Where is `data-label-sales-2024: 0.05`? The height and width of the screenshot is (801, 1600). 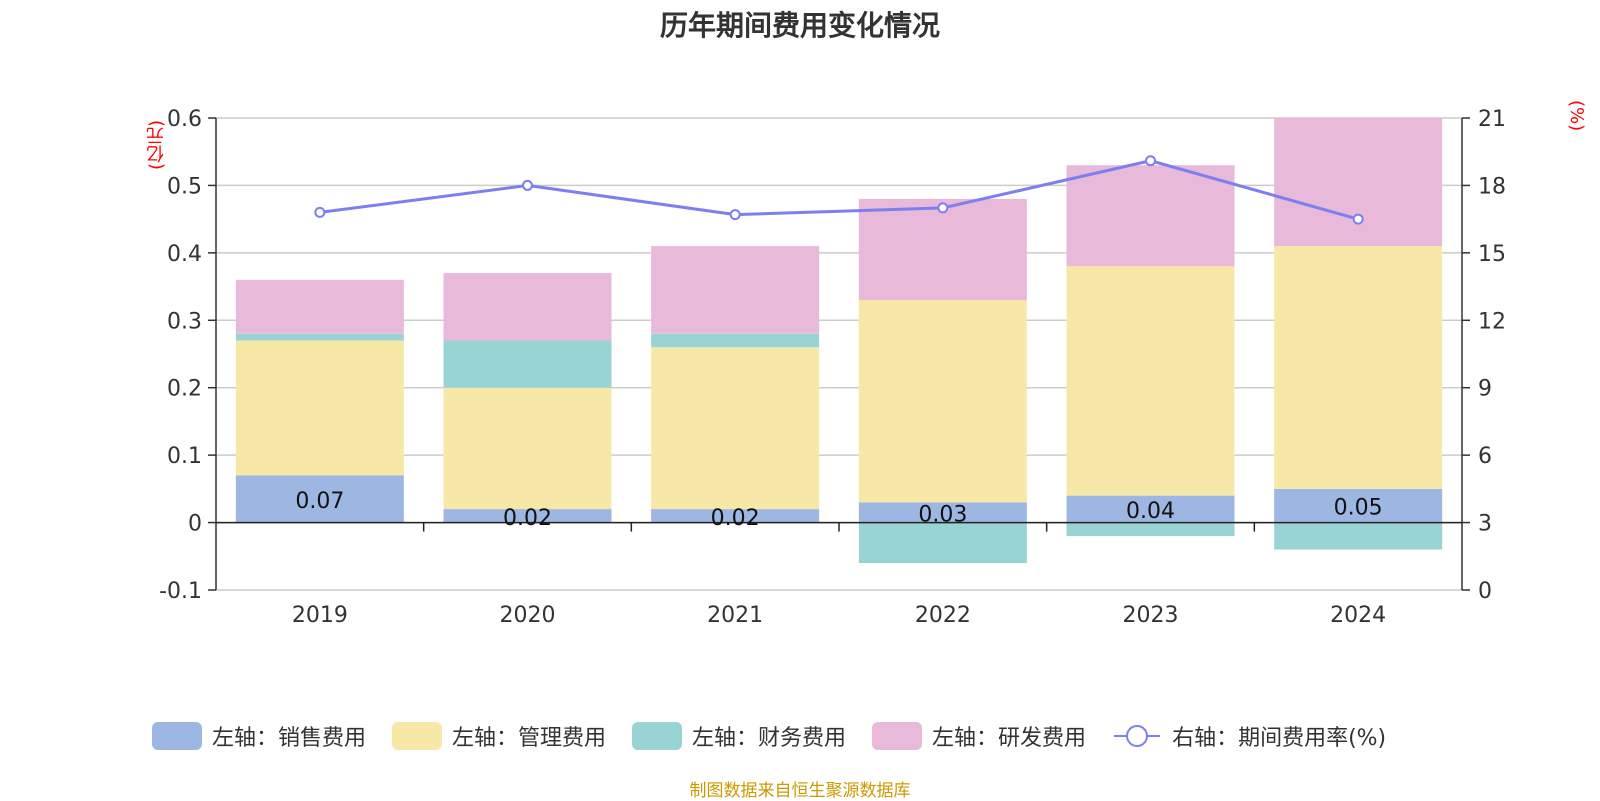 data-label-sales-2024: 0.05 is located at coordinates (1358, 508).